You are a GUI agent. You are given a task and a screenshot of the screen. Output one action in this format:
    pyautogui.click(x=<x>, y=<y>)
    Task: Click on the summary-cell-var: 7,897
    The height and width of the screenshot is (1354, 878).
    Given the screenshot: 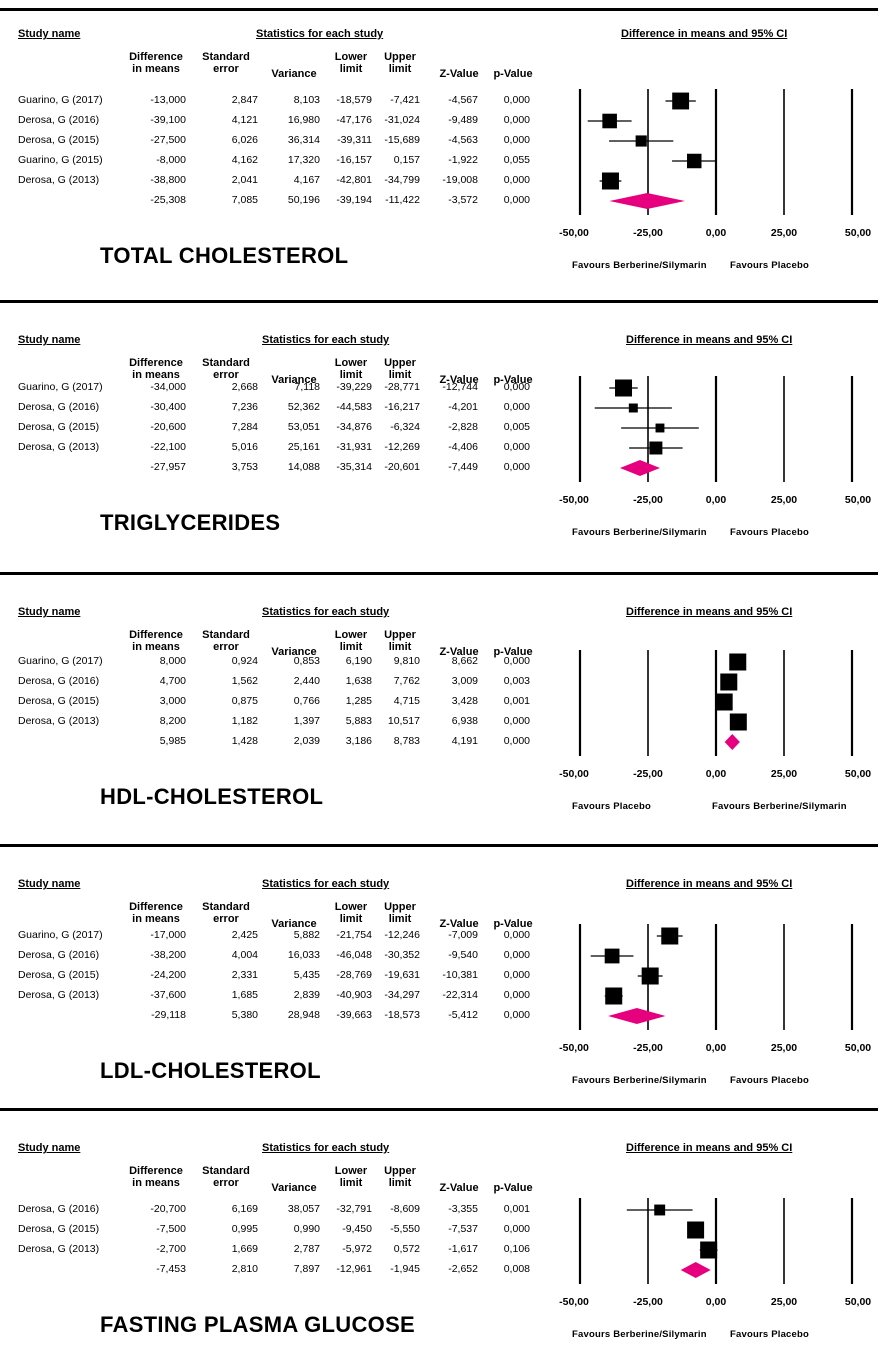 What is the action you would take?
    pyautogui.click(x=306, y=1269)
    